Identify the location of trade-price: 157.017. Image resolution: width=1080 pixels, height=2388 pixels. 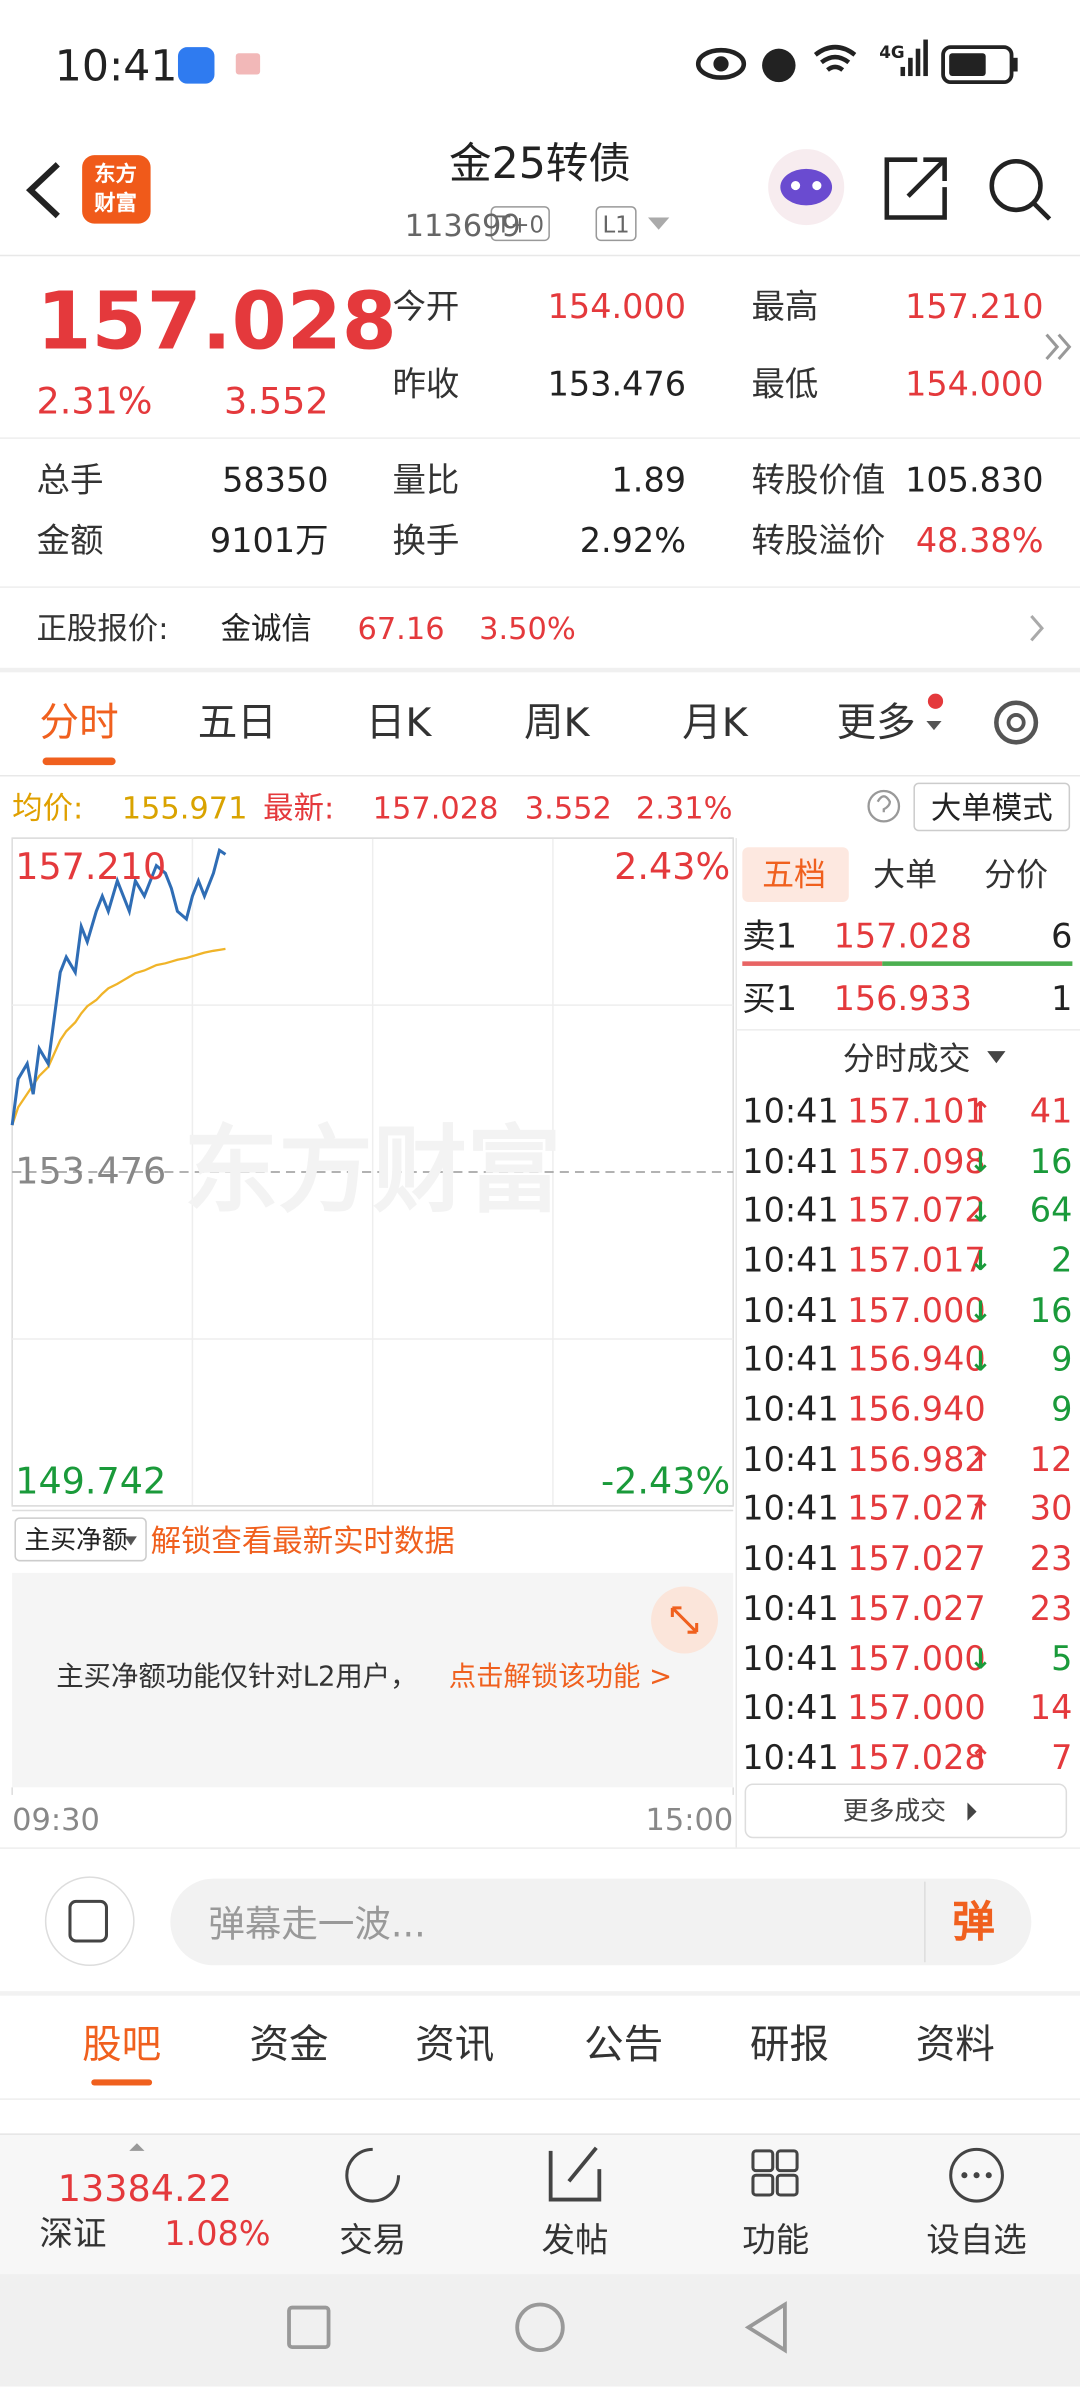
(916, 1261).